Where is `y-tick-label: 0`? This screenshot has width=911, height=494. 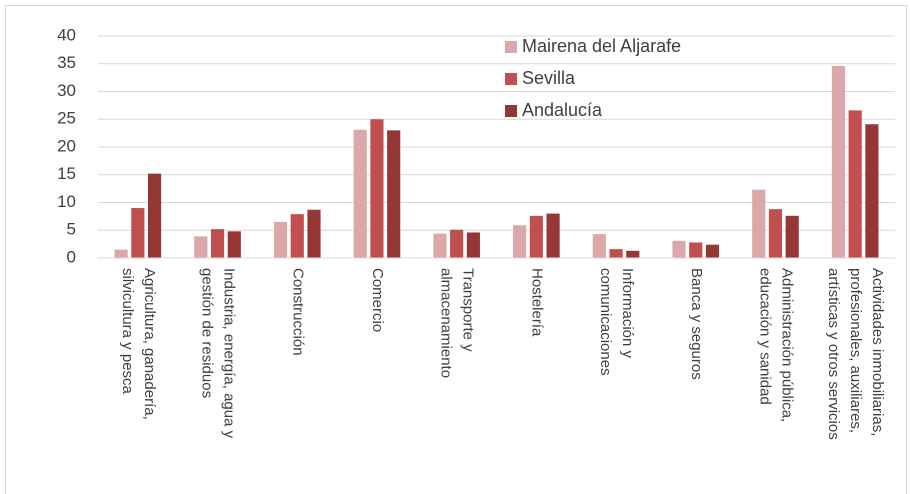
y-tick-label: 0 is located at coordinates (71, 256).